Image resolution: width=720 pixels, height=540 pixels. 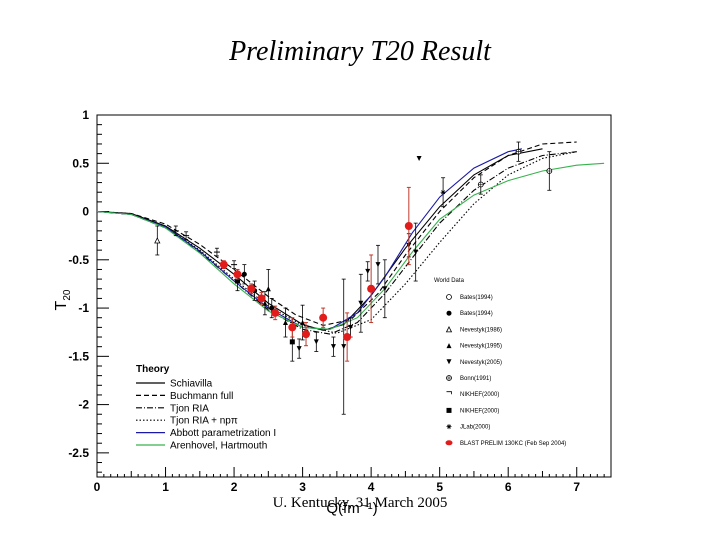 I want to click on theory-legend-label: Tjon RIA, so click(x=189, y=408).